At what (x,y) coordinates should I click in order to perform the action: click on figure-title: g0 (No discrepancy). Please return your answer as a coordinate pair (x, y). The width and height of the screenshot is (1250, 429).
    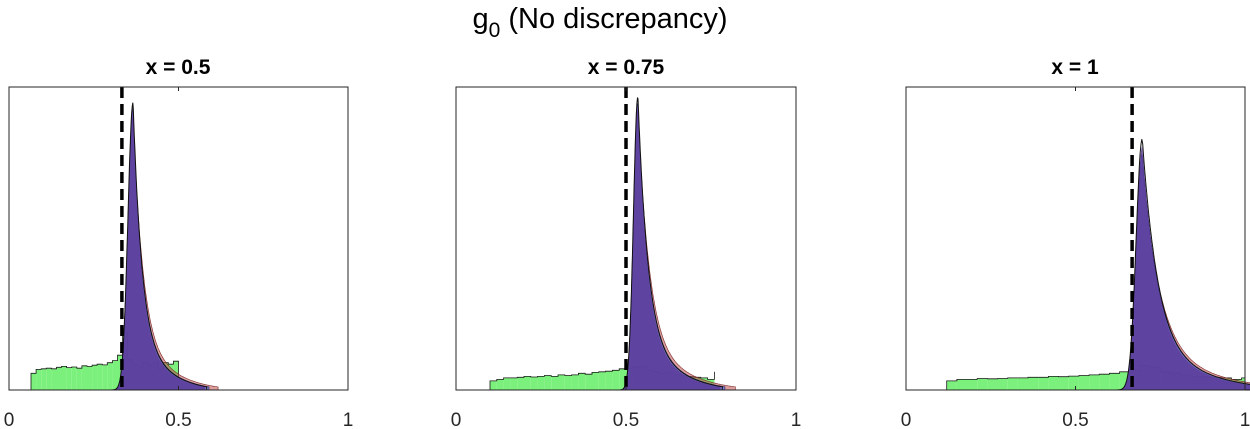
    Looking at the image, I should click on (599, 22).